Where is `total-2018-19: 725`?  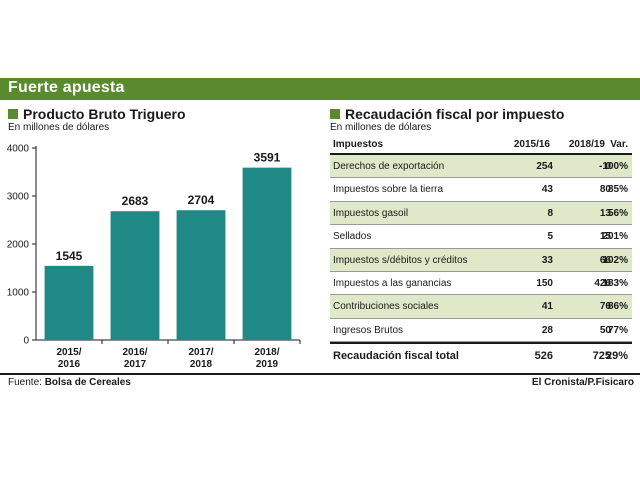
total-2018-19: 725 is located at coordinates (601, 356).